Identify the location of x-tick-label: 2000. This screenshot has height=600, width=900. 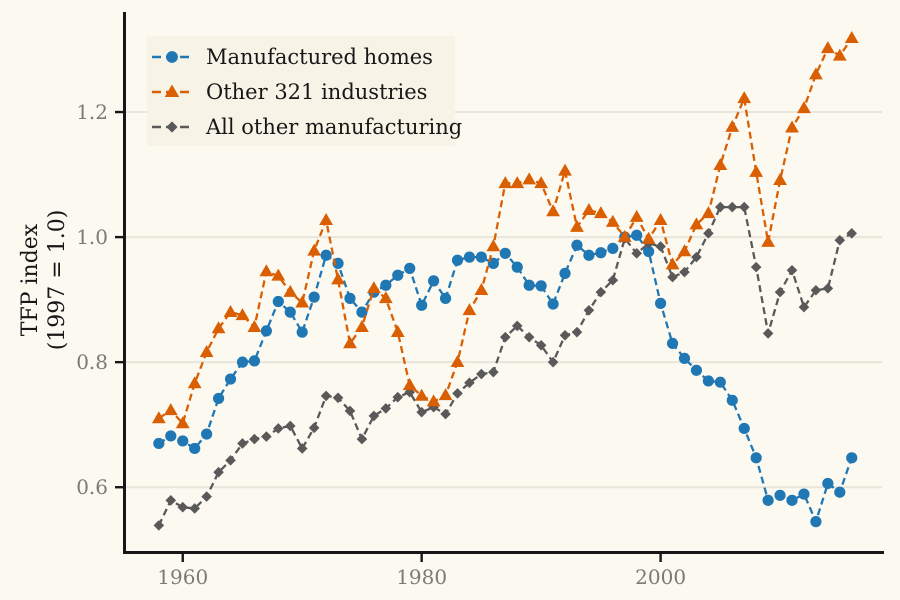
(660, 577).